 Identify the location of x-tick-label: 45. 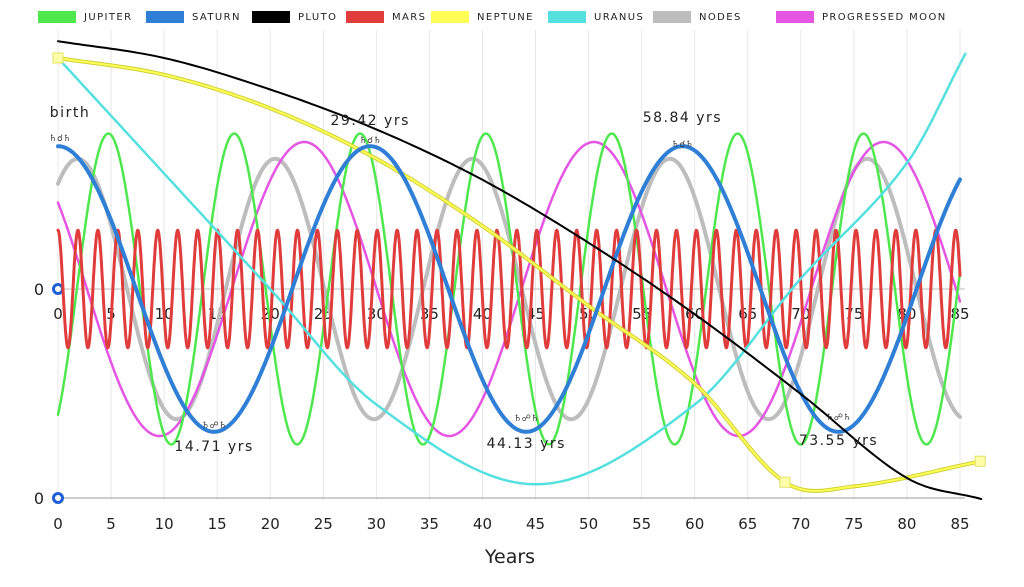
(535, 524).